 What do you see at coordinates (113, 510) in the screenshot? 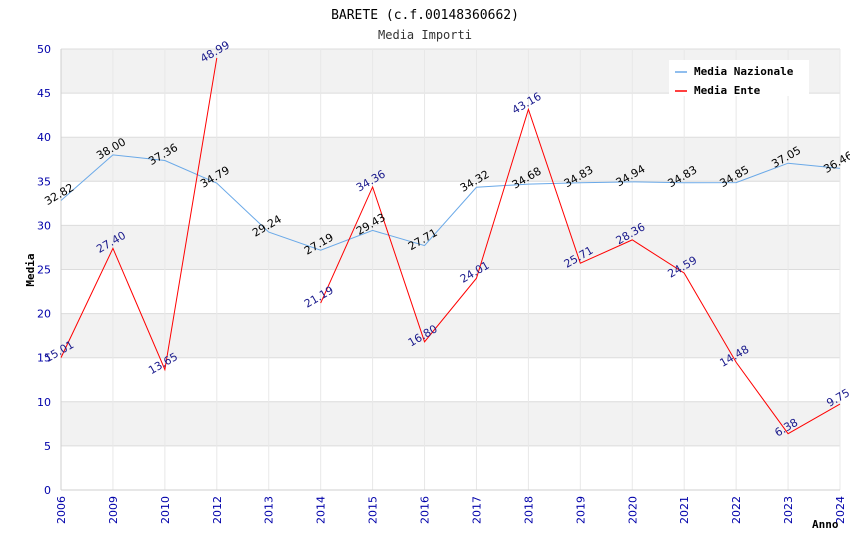
I see `x-tick-label: 2009` at bounding box center [113, 510].